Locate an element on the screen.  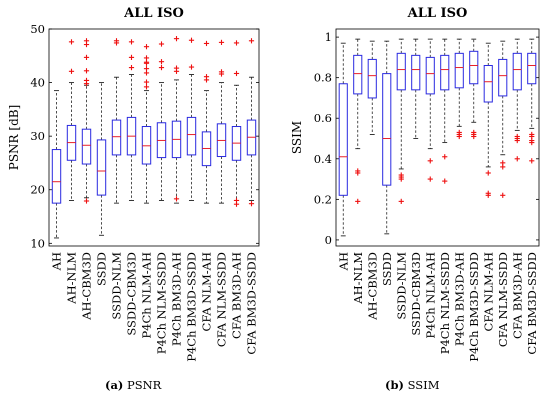
y-tick-label: 50 is located at coordinates (37, 29).